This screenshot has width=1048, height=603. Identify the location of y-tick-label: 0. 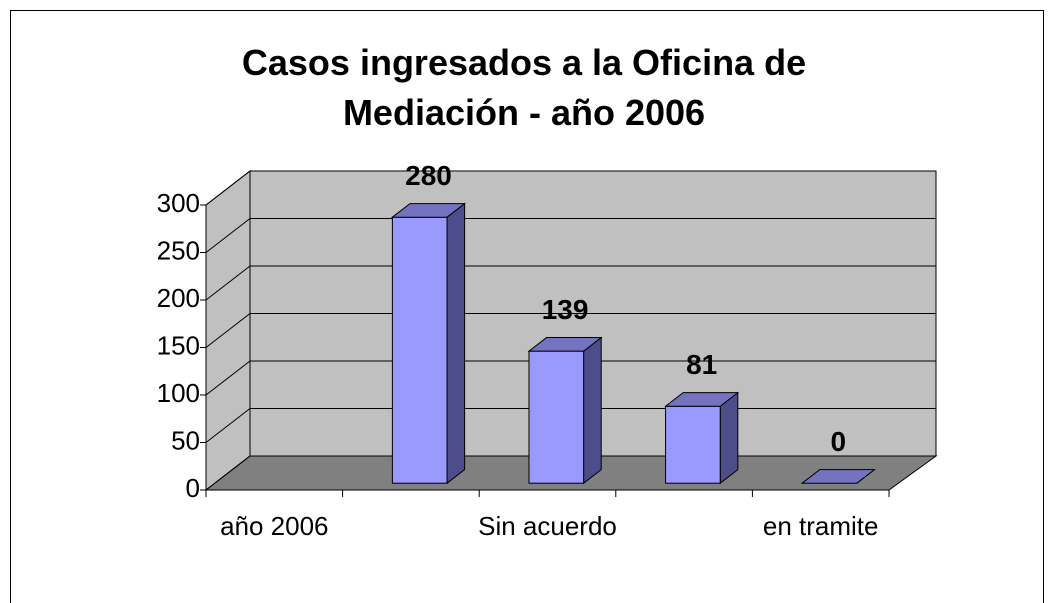
(193, 488).